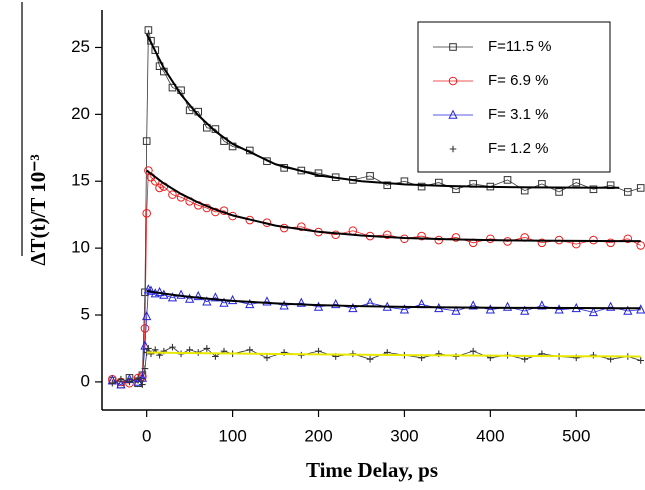 The width and height of the screenshot is (645, 490). I want to click on legend-label: F= 6.9 %, so click(518, 80).